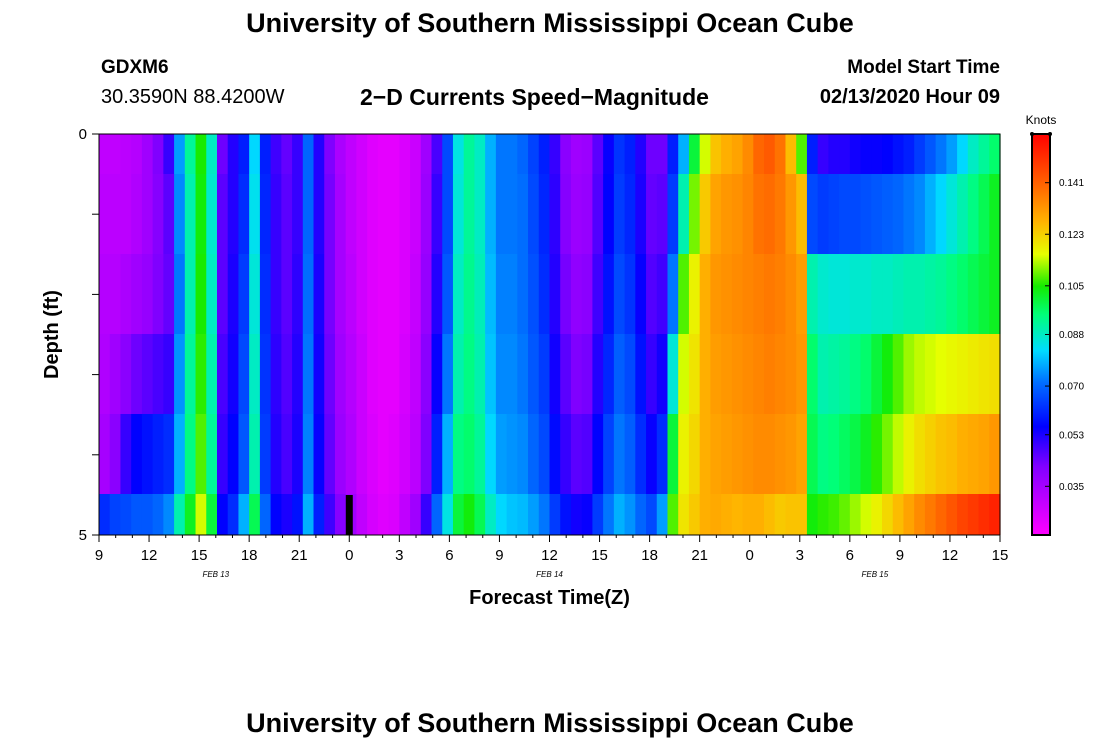 The image size is (1100, 750). Describe the element at coordinates (549, 574) in the screenshot. I see `date-label: FEB 14` at that location.